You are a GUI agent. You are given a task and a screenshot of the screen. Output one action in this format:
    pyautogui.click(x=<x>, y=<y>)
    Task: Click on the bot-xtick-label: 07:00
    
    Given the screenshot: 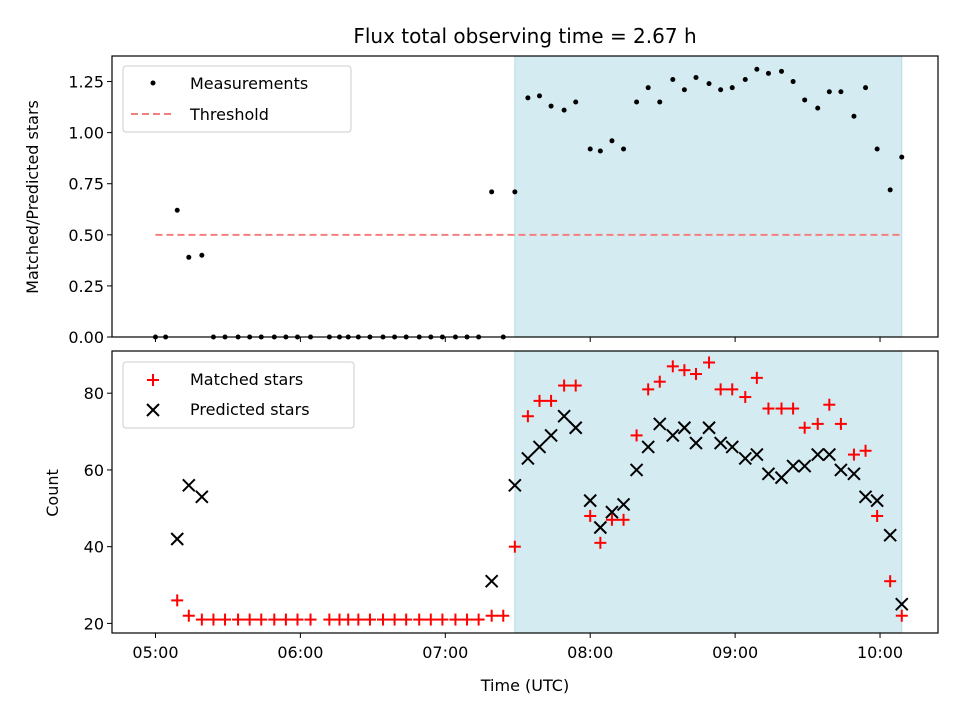 What is the action you would take?
    pyautogui.click(x=445, y=652)
    